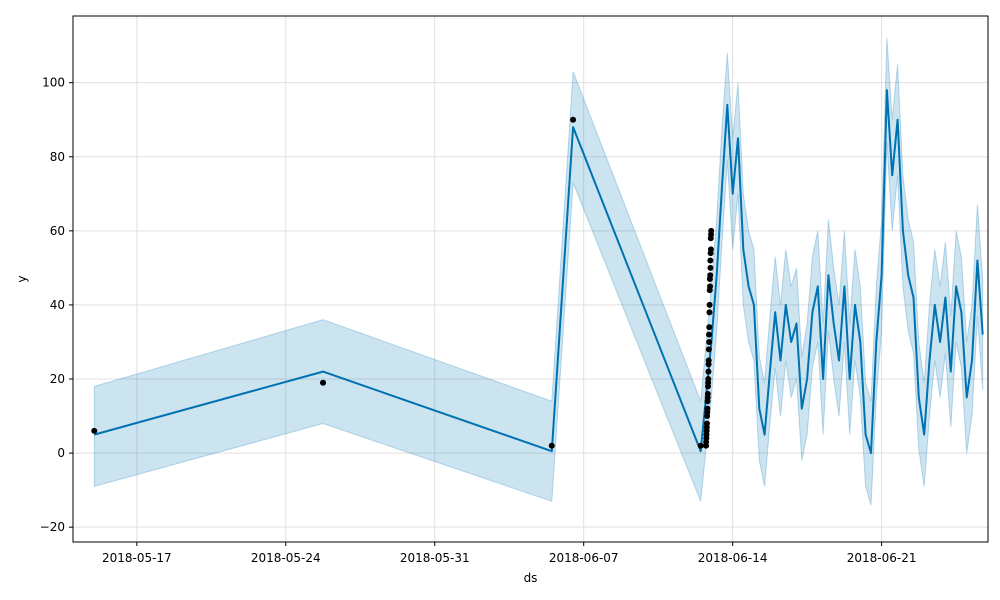  I want to click on x-tick-label: 2018-06-07, so click(584, 558).